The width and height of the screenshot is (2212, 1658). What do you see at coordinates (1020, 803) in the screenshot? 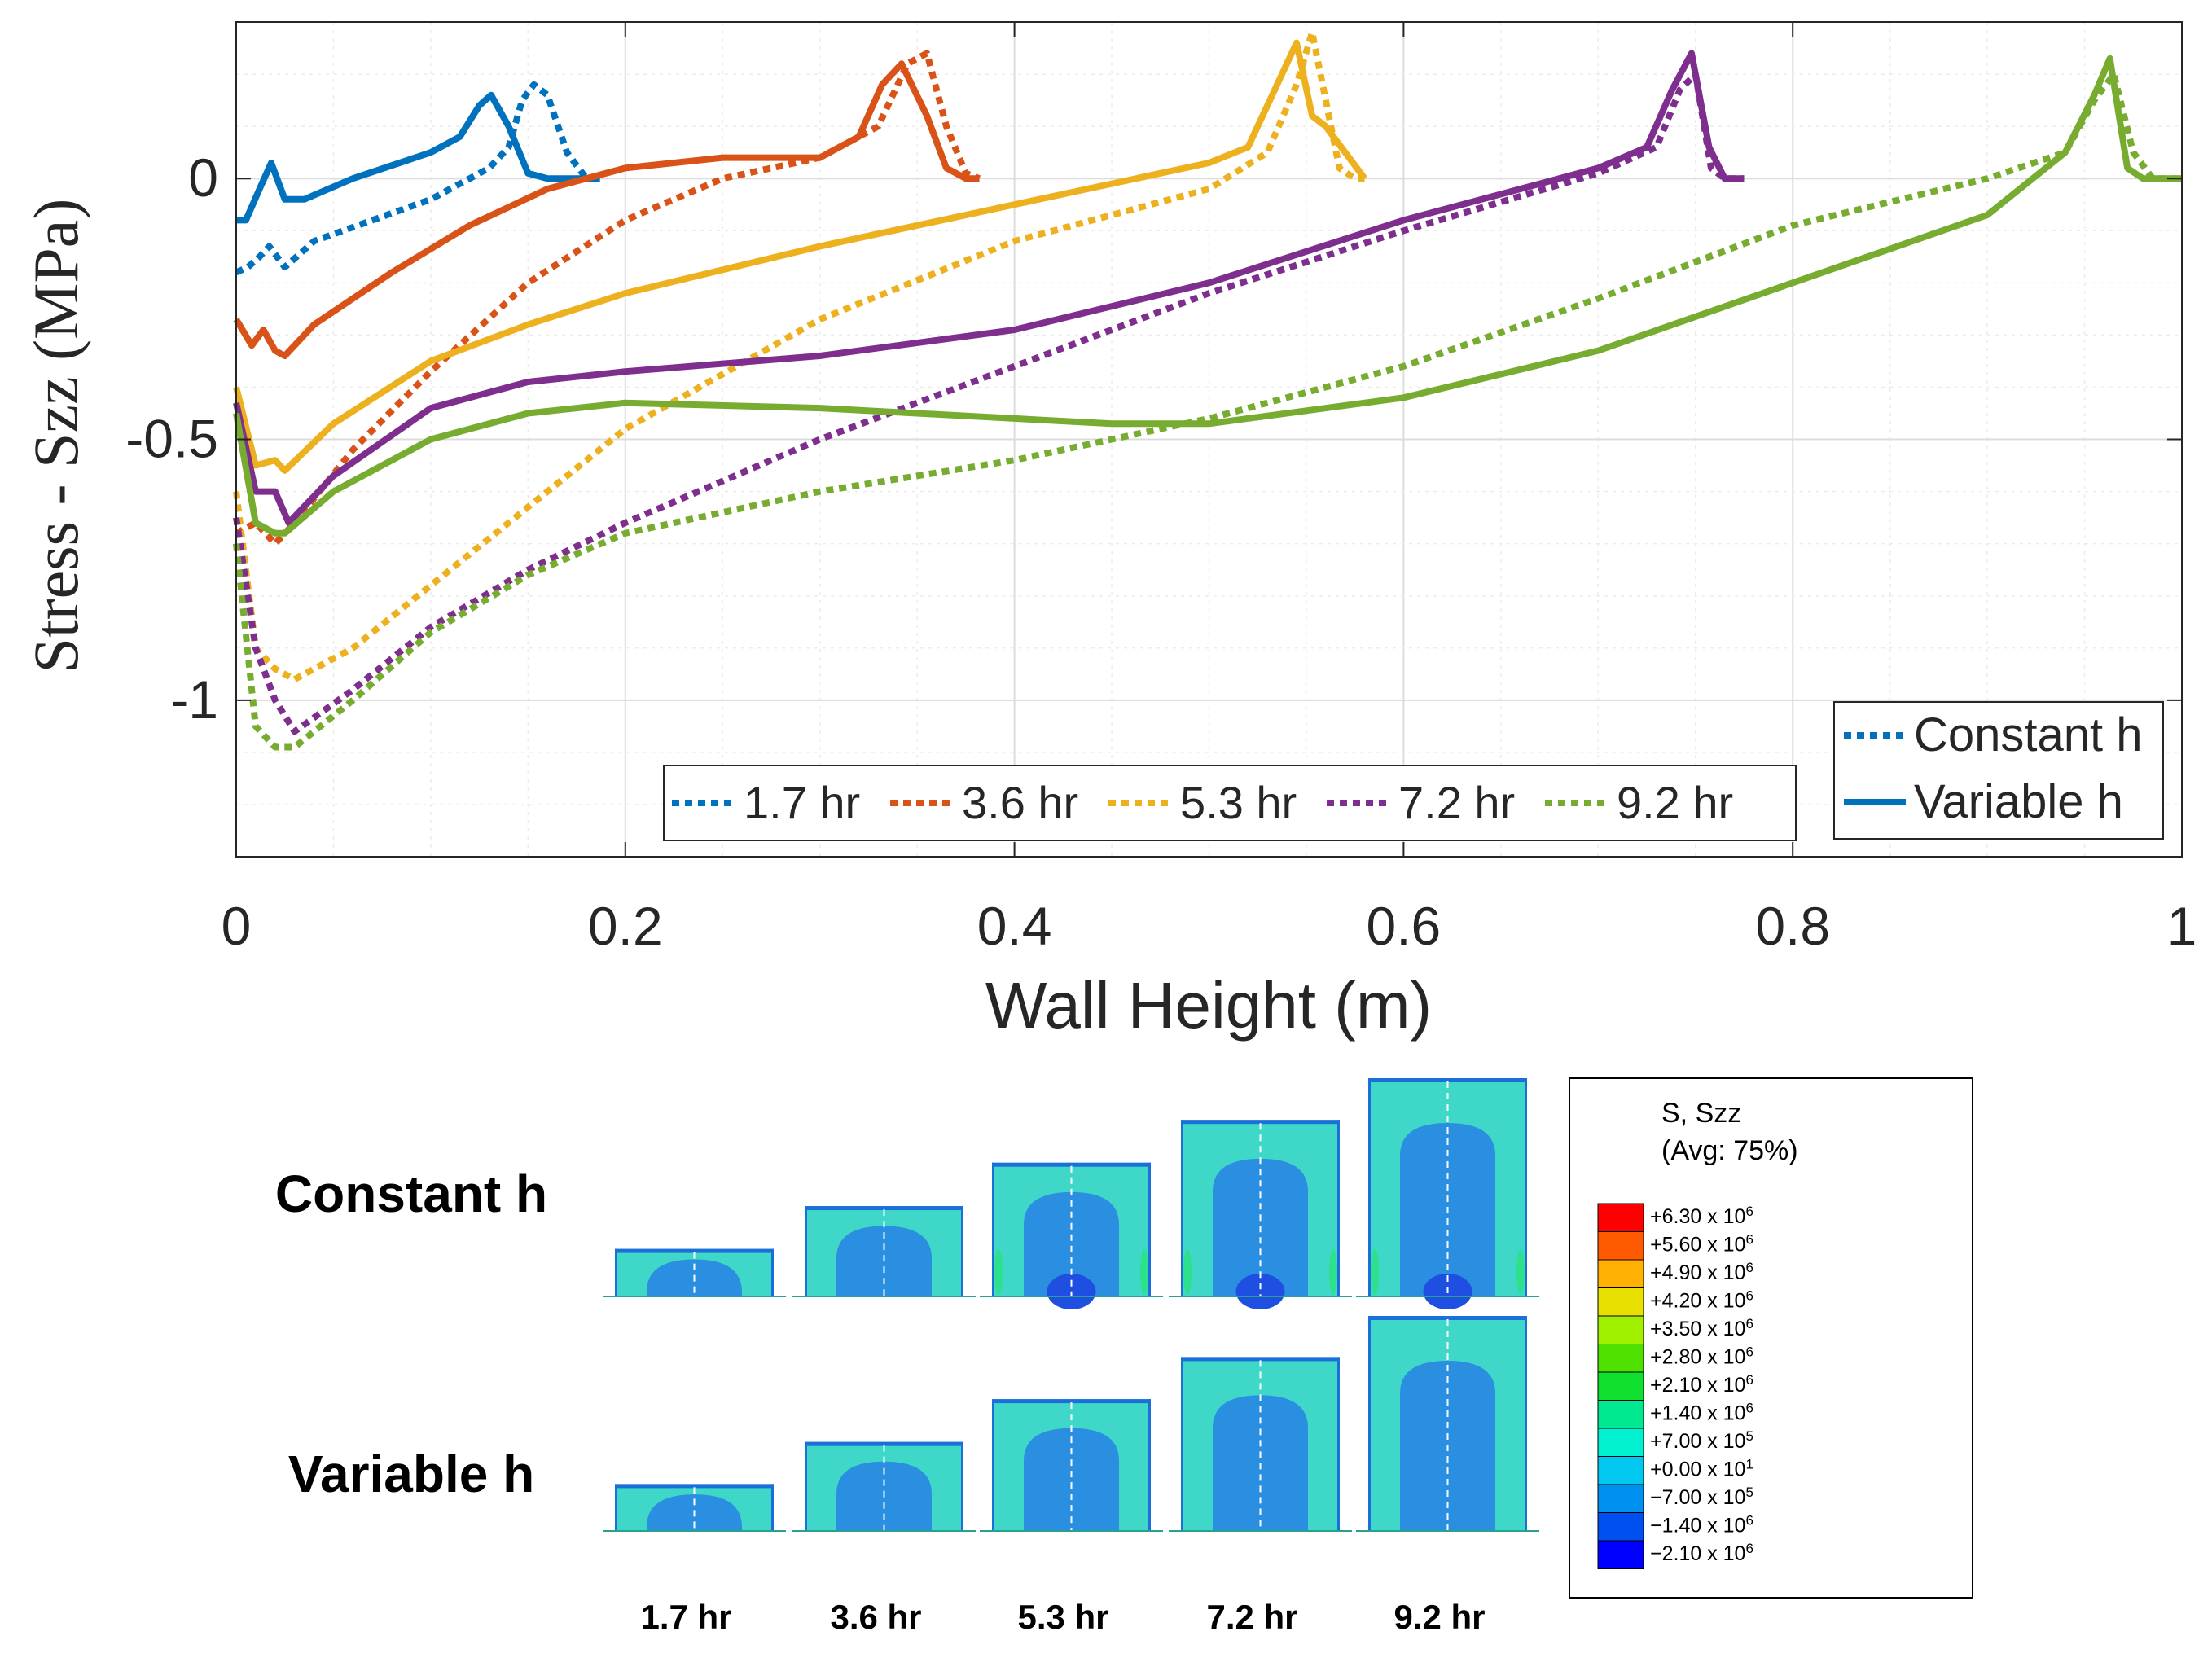
I see `legend-time-label: 3.6 hr` at bounding box center [1020, 803].